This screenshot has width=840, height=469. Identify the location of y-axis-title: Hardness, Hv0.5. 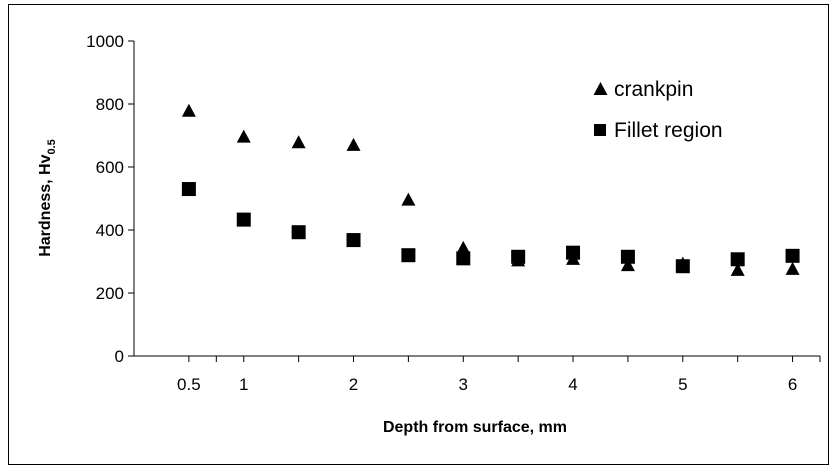
(47, 198).